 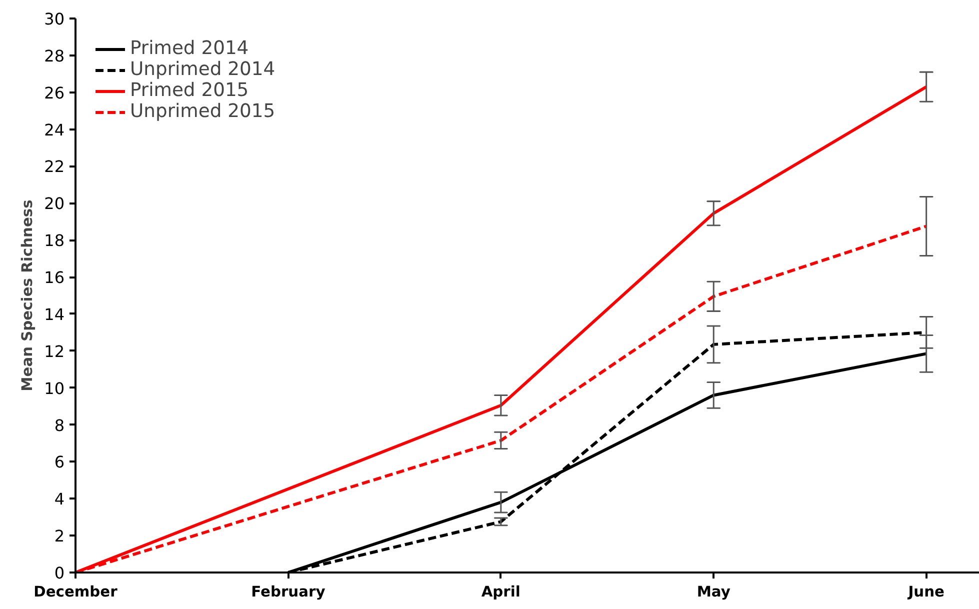 I want to click on x-tick-label: December, so click(x=76, y=592).